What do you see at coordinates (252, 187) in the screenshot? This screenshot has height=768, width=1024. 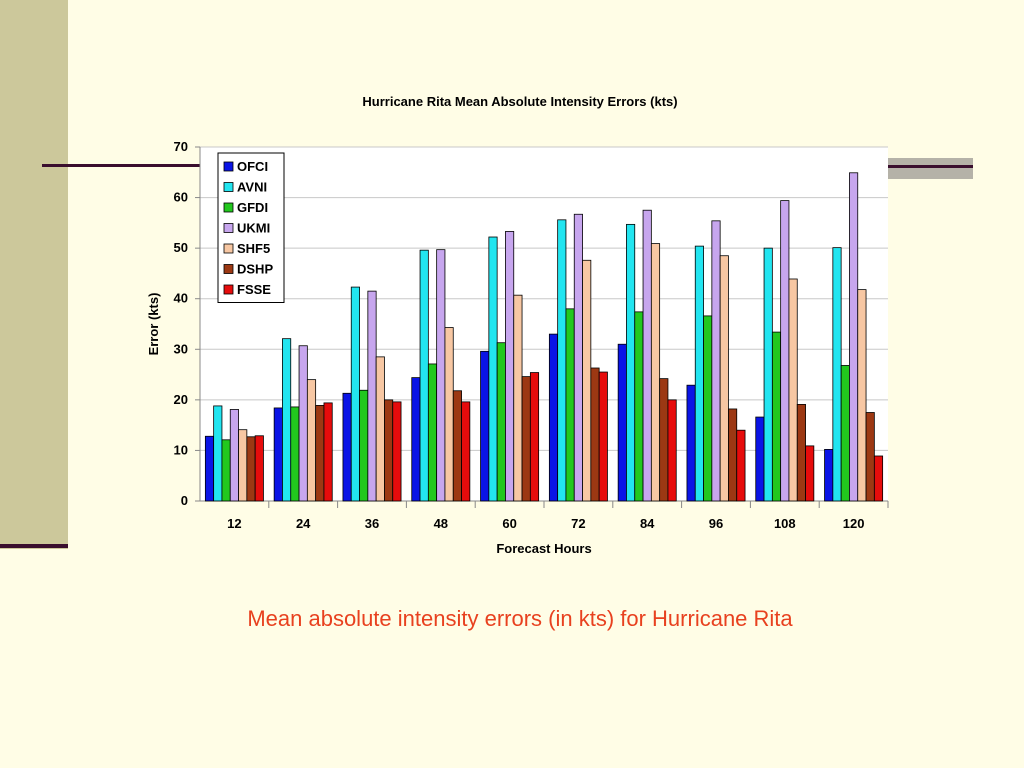 I see `legend-label: AVNI` at bounding box center [252, 187].